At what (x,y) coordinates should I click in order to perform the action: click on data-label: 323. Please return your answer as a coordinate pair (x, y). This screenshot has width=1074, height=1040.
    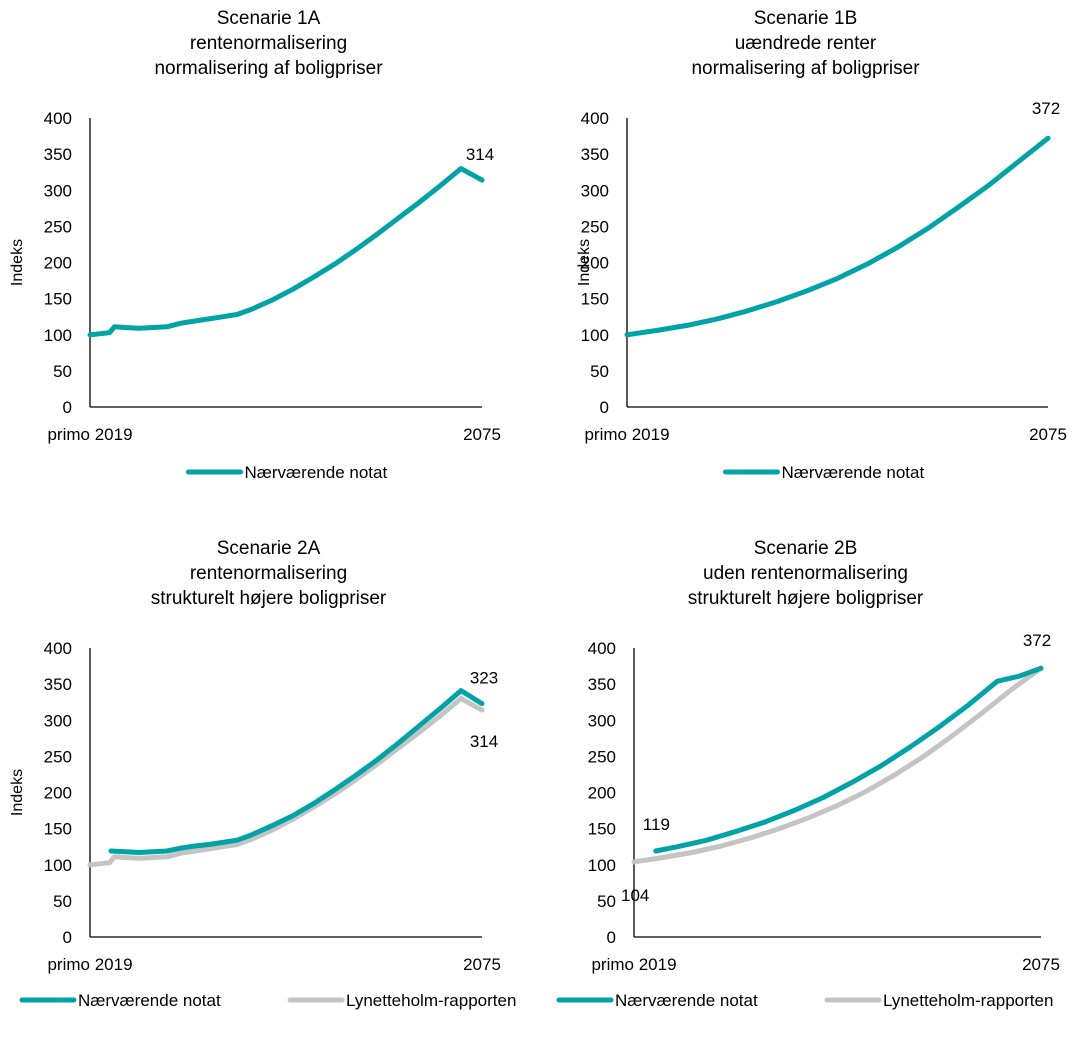
    Looking at the image, I should click on (484, 678).